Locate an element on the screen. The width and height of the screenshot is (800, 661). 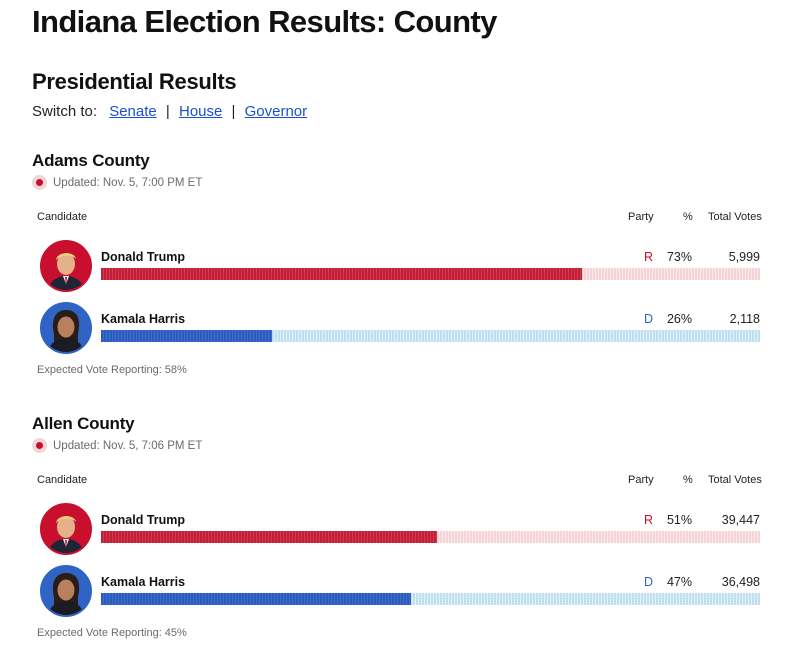
vote-total: 39,447 is located at coordinates (740, 520).